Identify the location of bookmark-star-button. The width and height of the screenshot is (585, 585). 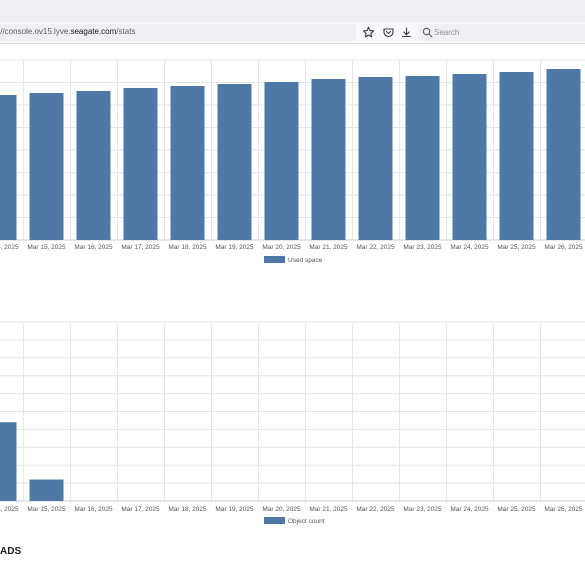
(368, 32).